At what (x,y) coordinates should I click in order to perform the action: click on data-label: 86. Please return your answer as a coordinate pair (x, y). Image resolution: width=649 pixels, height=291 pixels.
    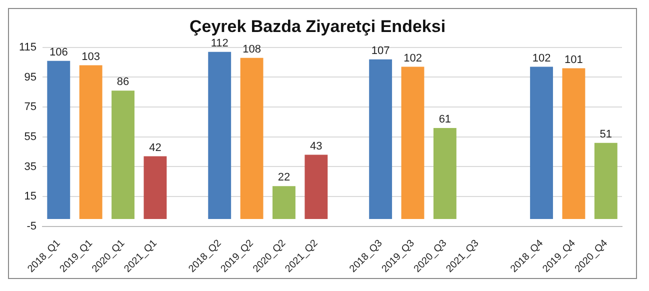
    Looking at the image, I should click on (123, 82).